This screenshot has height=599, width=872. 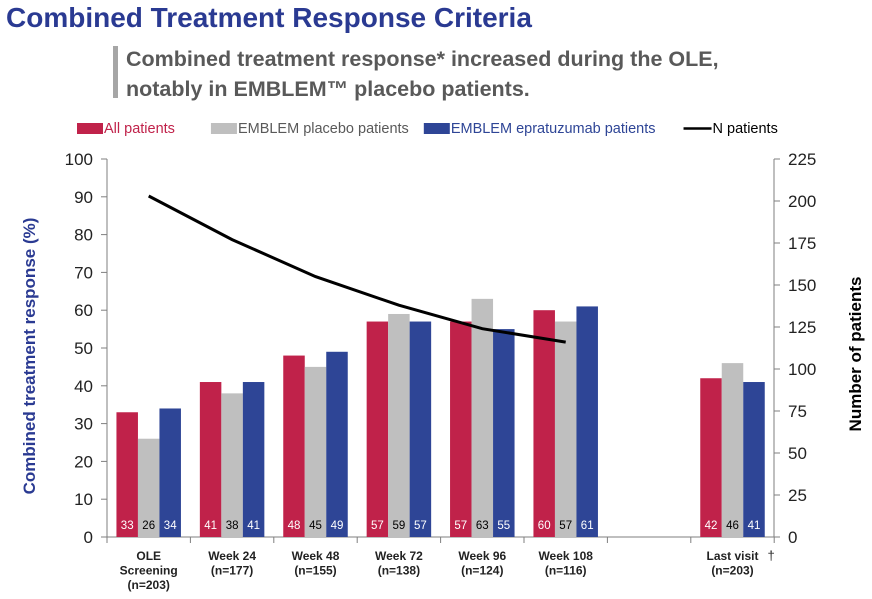 What do you see at coordinates (802, 285) in the screenshot?
I see `y2-tick-label: 150` at bounding box center [802, 285].